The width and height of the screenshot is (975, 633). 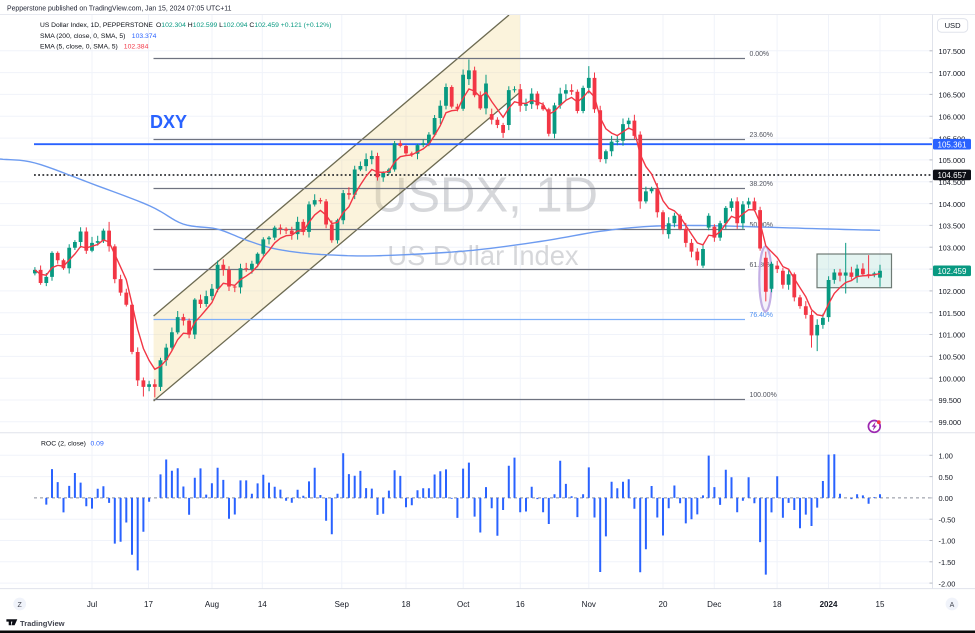 What do you see at coordinates (952, 95) in the screenshot?
I see `svg-text: 106.500` at bounding box center [952, 95].